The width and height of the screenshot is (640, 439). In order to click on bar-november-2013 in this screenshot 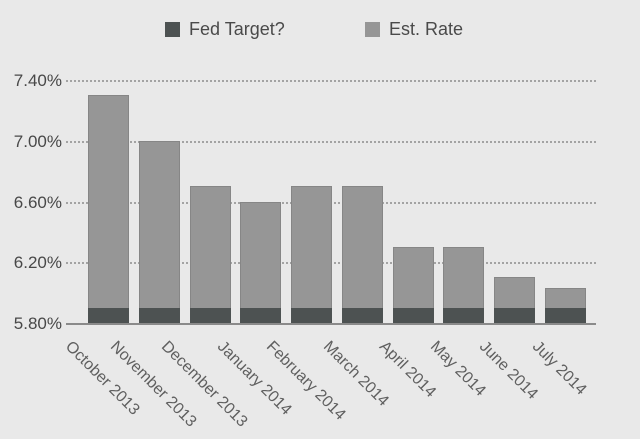, I will do `click(159, 231)`.